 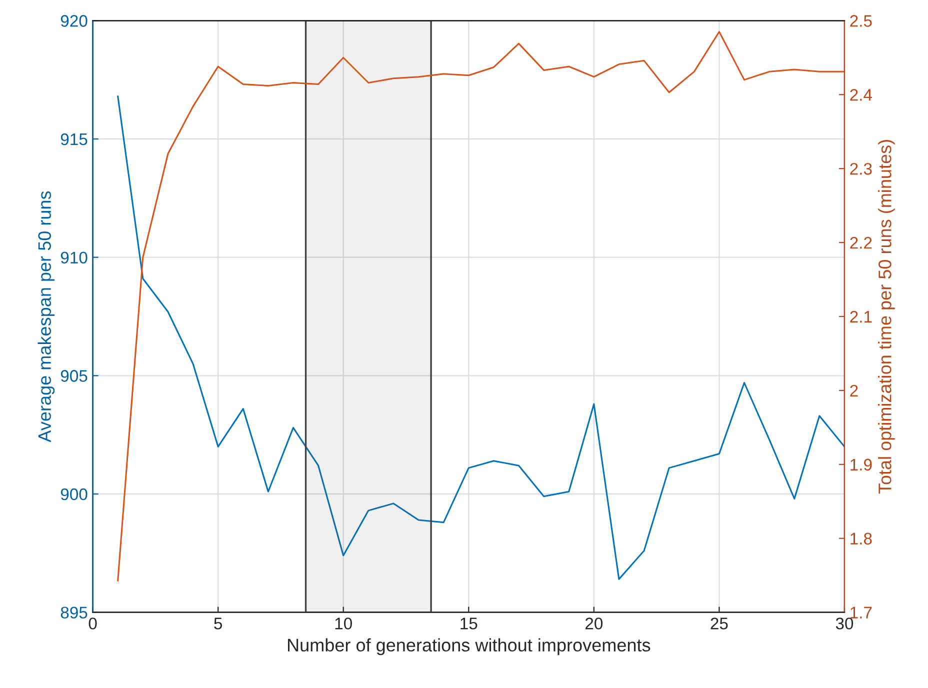 I want to click on y2-tick-label: 2, so click(x=854, y=390).